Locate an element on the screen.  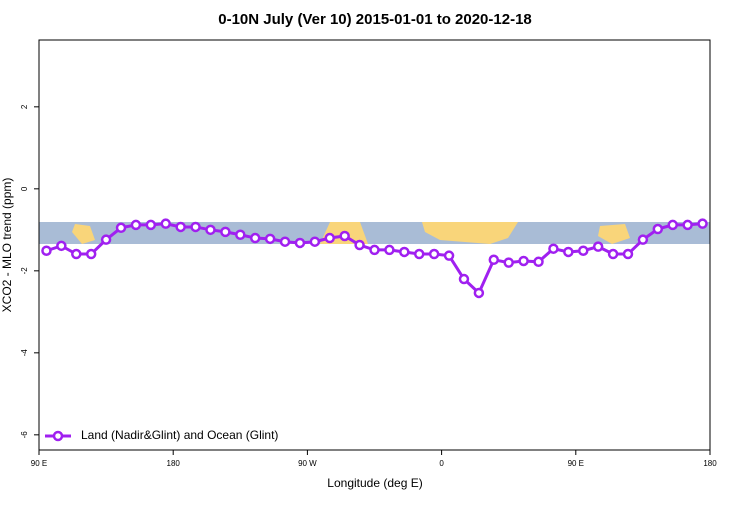
y-tick-label: -4 is located at coordinates (24, 353).